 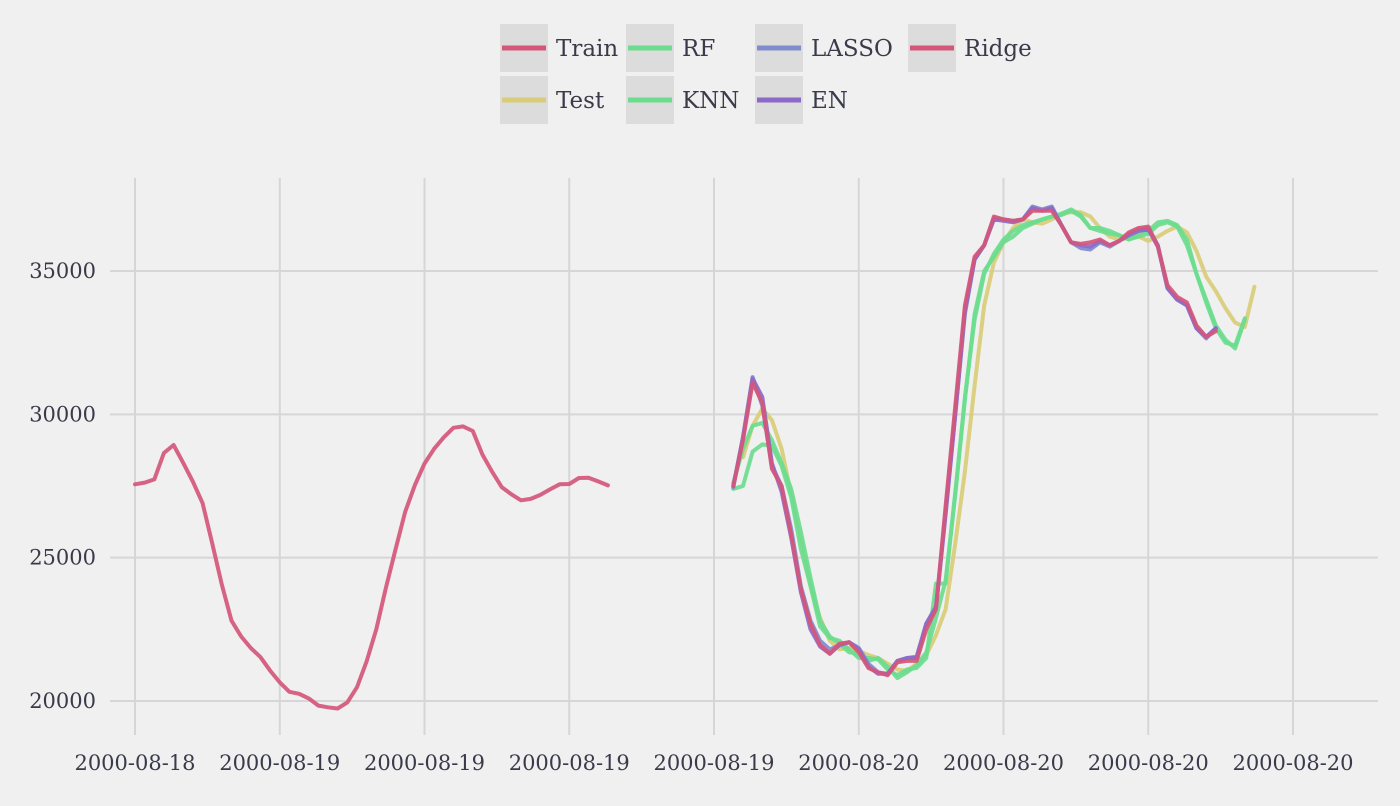 What do you see at coordinates (587, 49) in the screenshot?
I see `legend-label-train: Train` at bounding box center [587, 49].